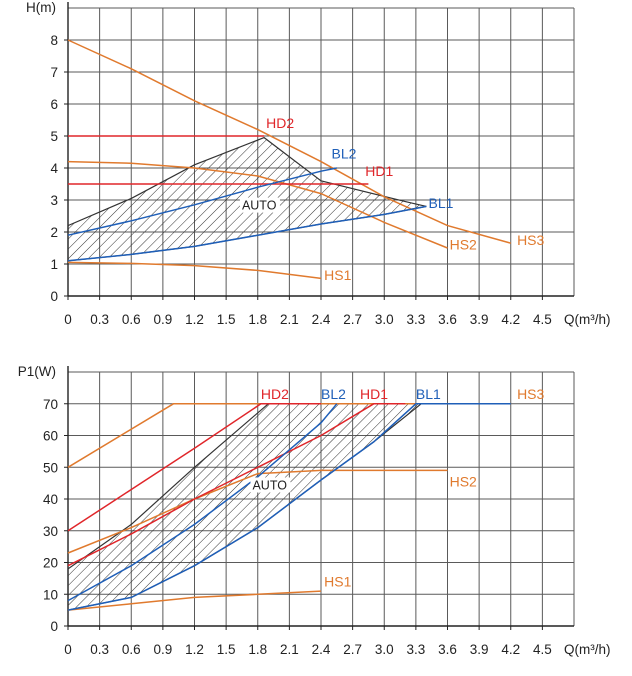 The height and width of the screenshot is (676, 632). What do you see at coordinates (54, 40) in the screenshot?
I see `y-tick-label: 8` at bounding box center [54, 40].